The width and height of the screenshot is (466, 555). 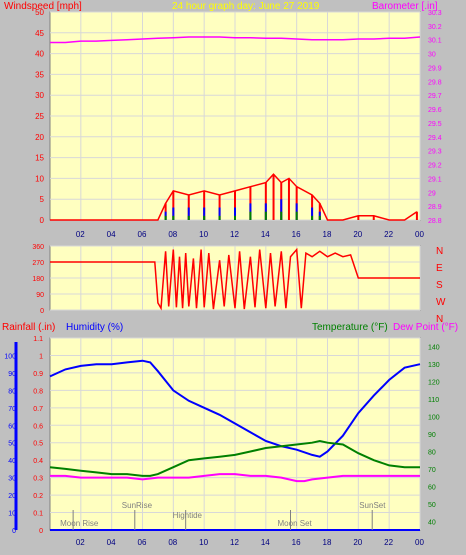 What do you see at coordinates (39, 137) in the screenshot?
I see `windspeed-tick-label: 20` at bounding box center [39, 137].